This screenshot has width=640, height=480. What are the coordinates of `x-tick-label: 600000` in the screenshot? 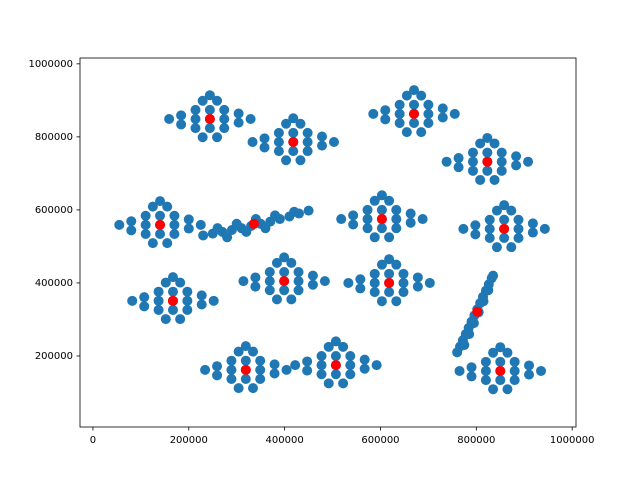 It's located at (380, 440).